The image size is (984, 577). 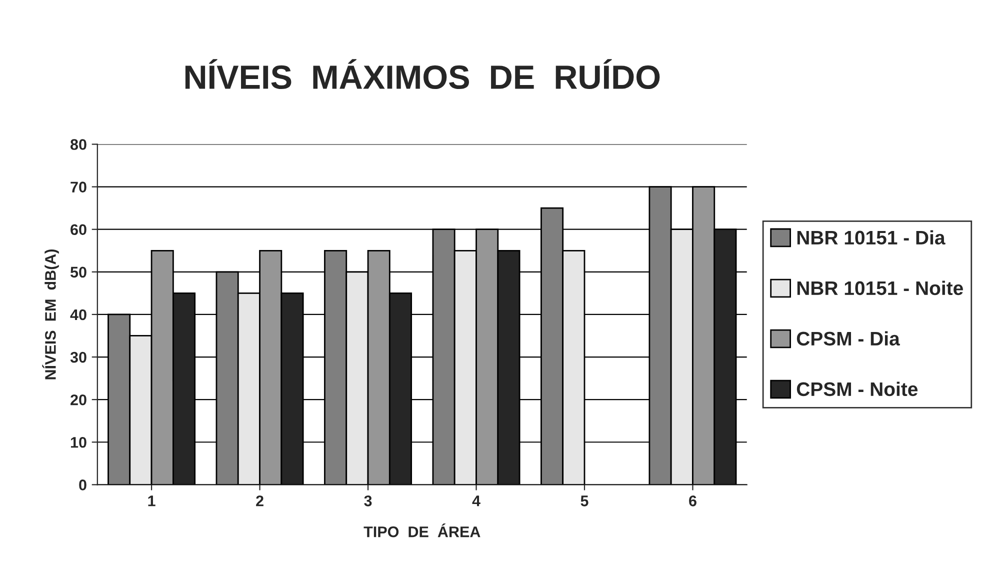 What do you see at coordinates (848, 338) in the screenshot?
I see `legend-label: CPSM - Dia` at bounding box center [848, 338].